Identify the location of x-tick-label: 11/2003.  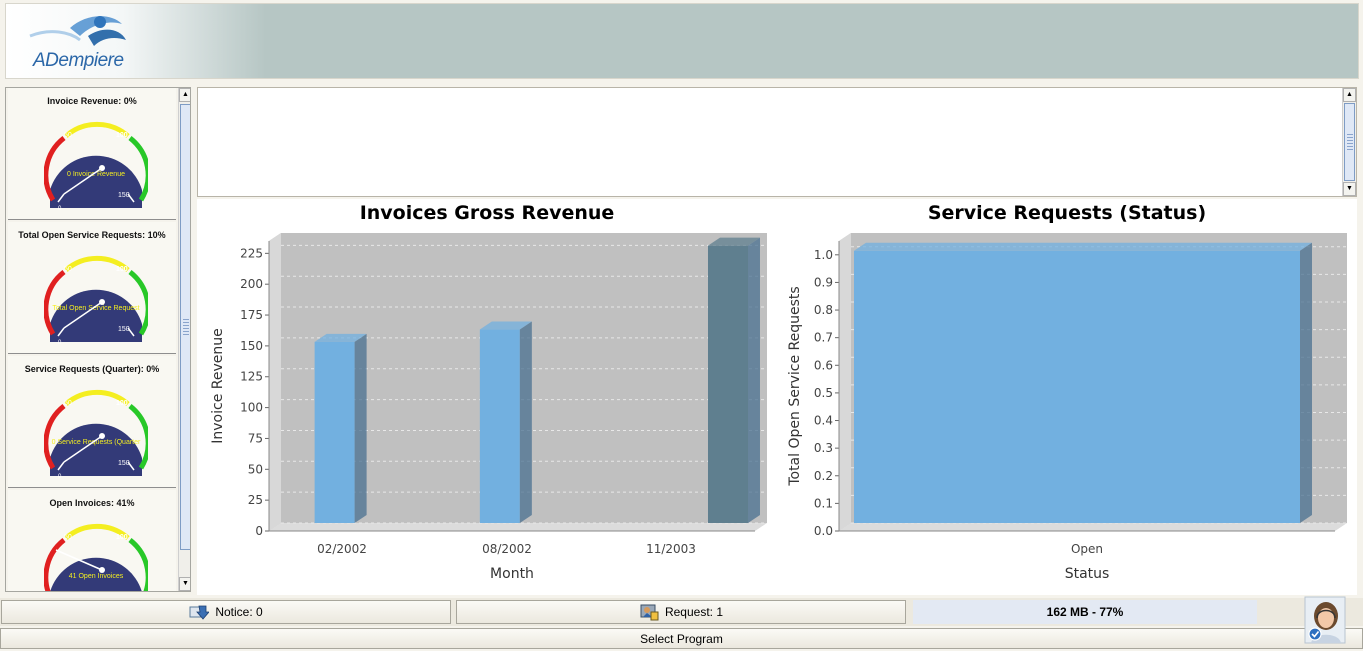
(671, 549).